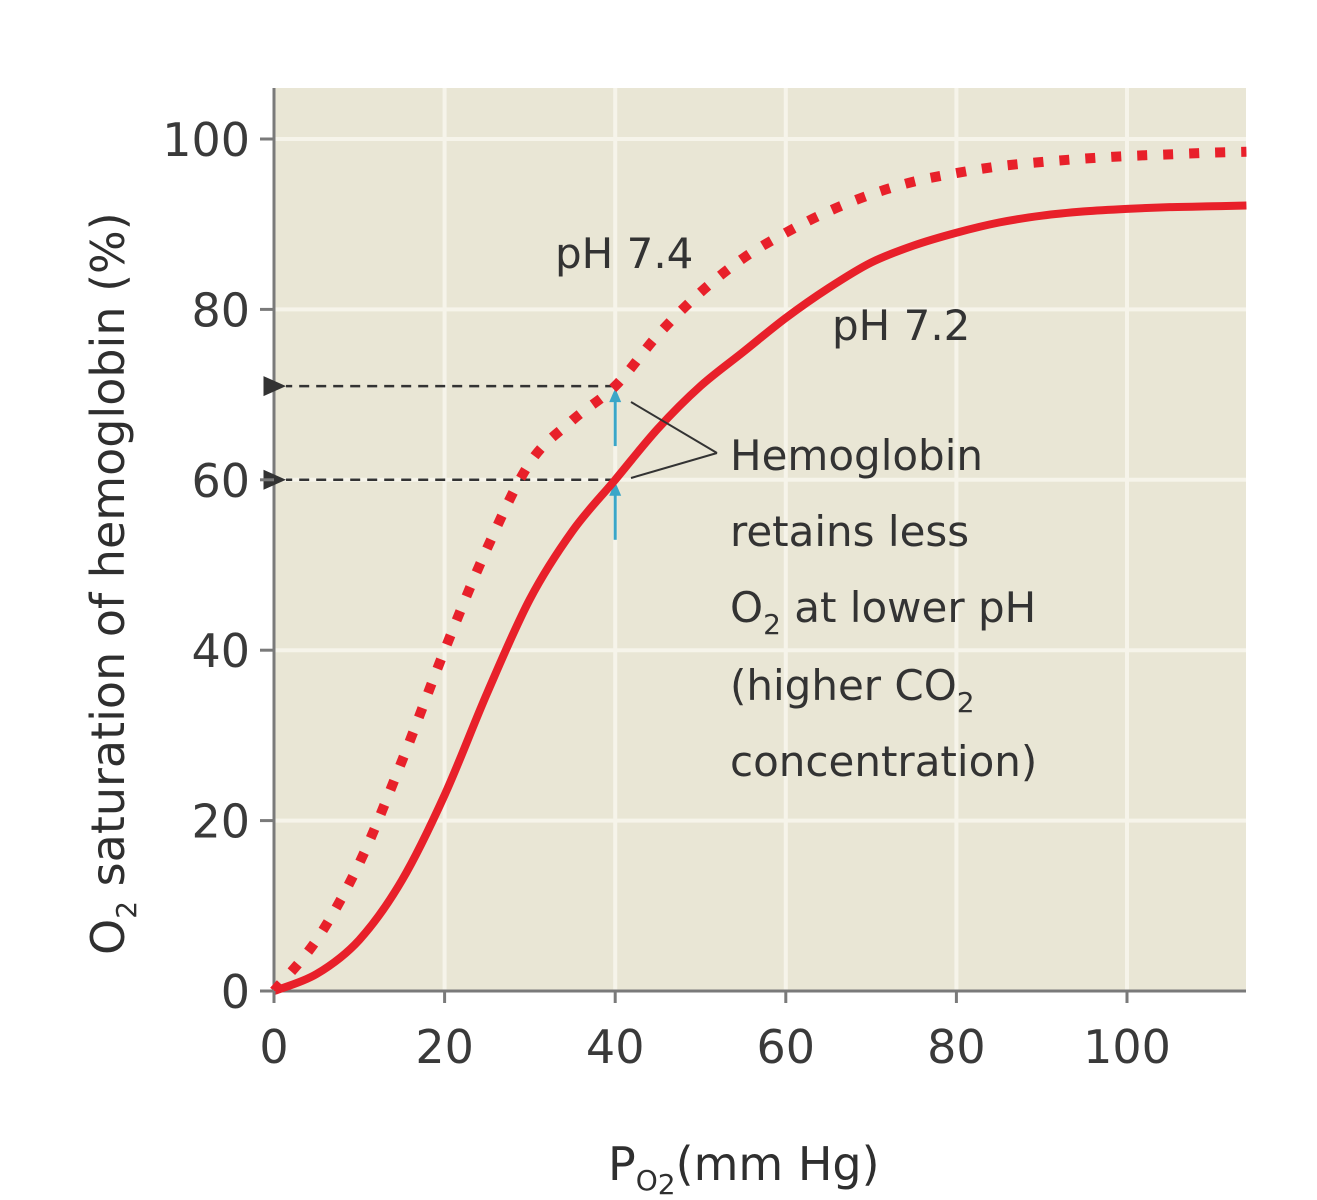 This screenshot has width=1317, height=1200. Describe the element at coordinates (674, 465) in the screenshot. I see `pointer-lower` at that location.